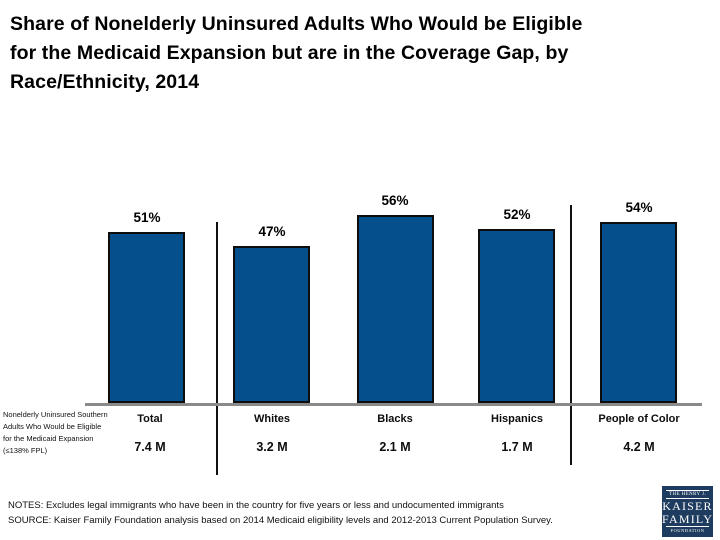 Image resolution: width=720 pixels, height=540 pixels. I want to click on bar-value-label-whites: 47%, so click(272, 231).